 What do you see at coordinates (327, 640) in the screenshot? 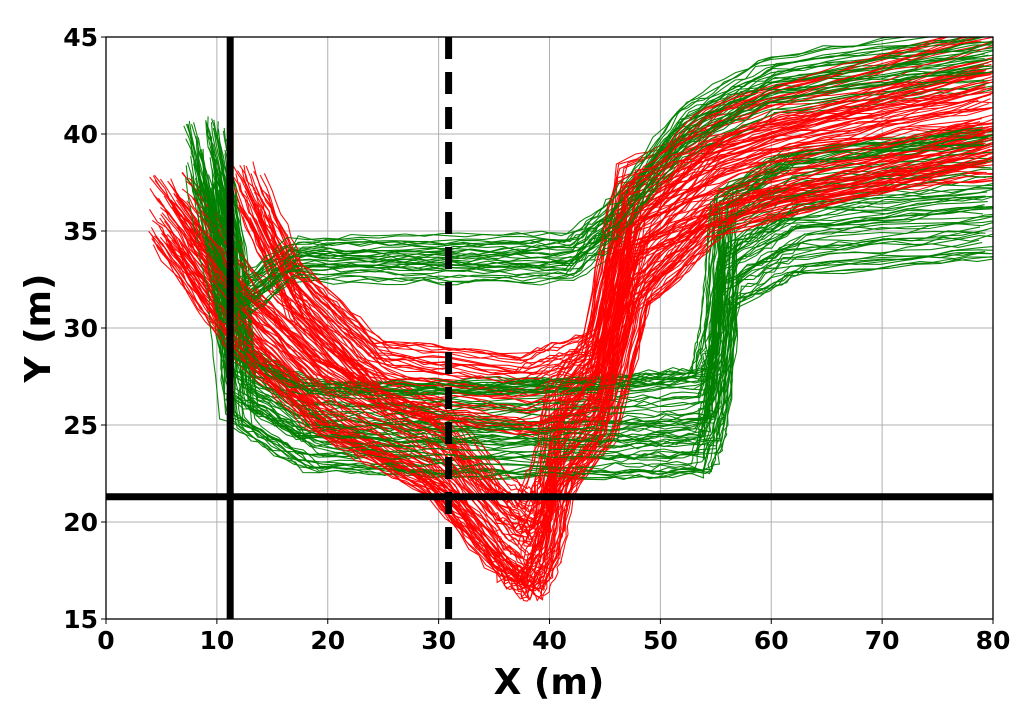
I see `x-tick-label: 20` at bounding box center [327, 640].